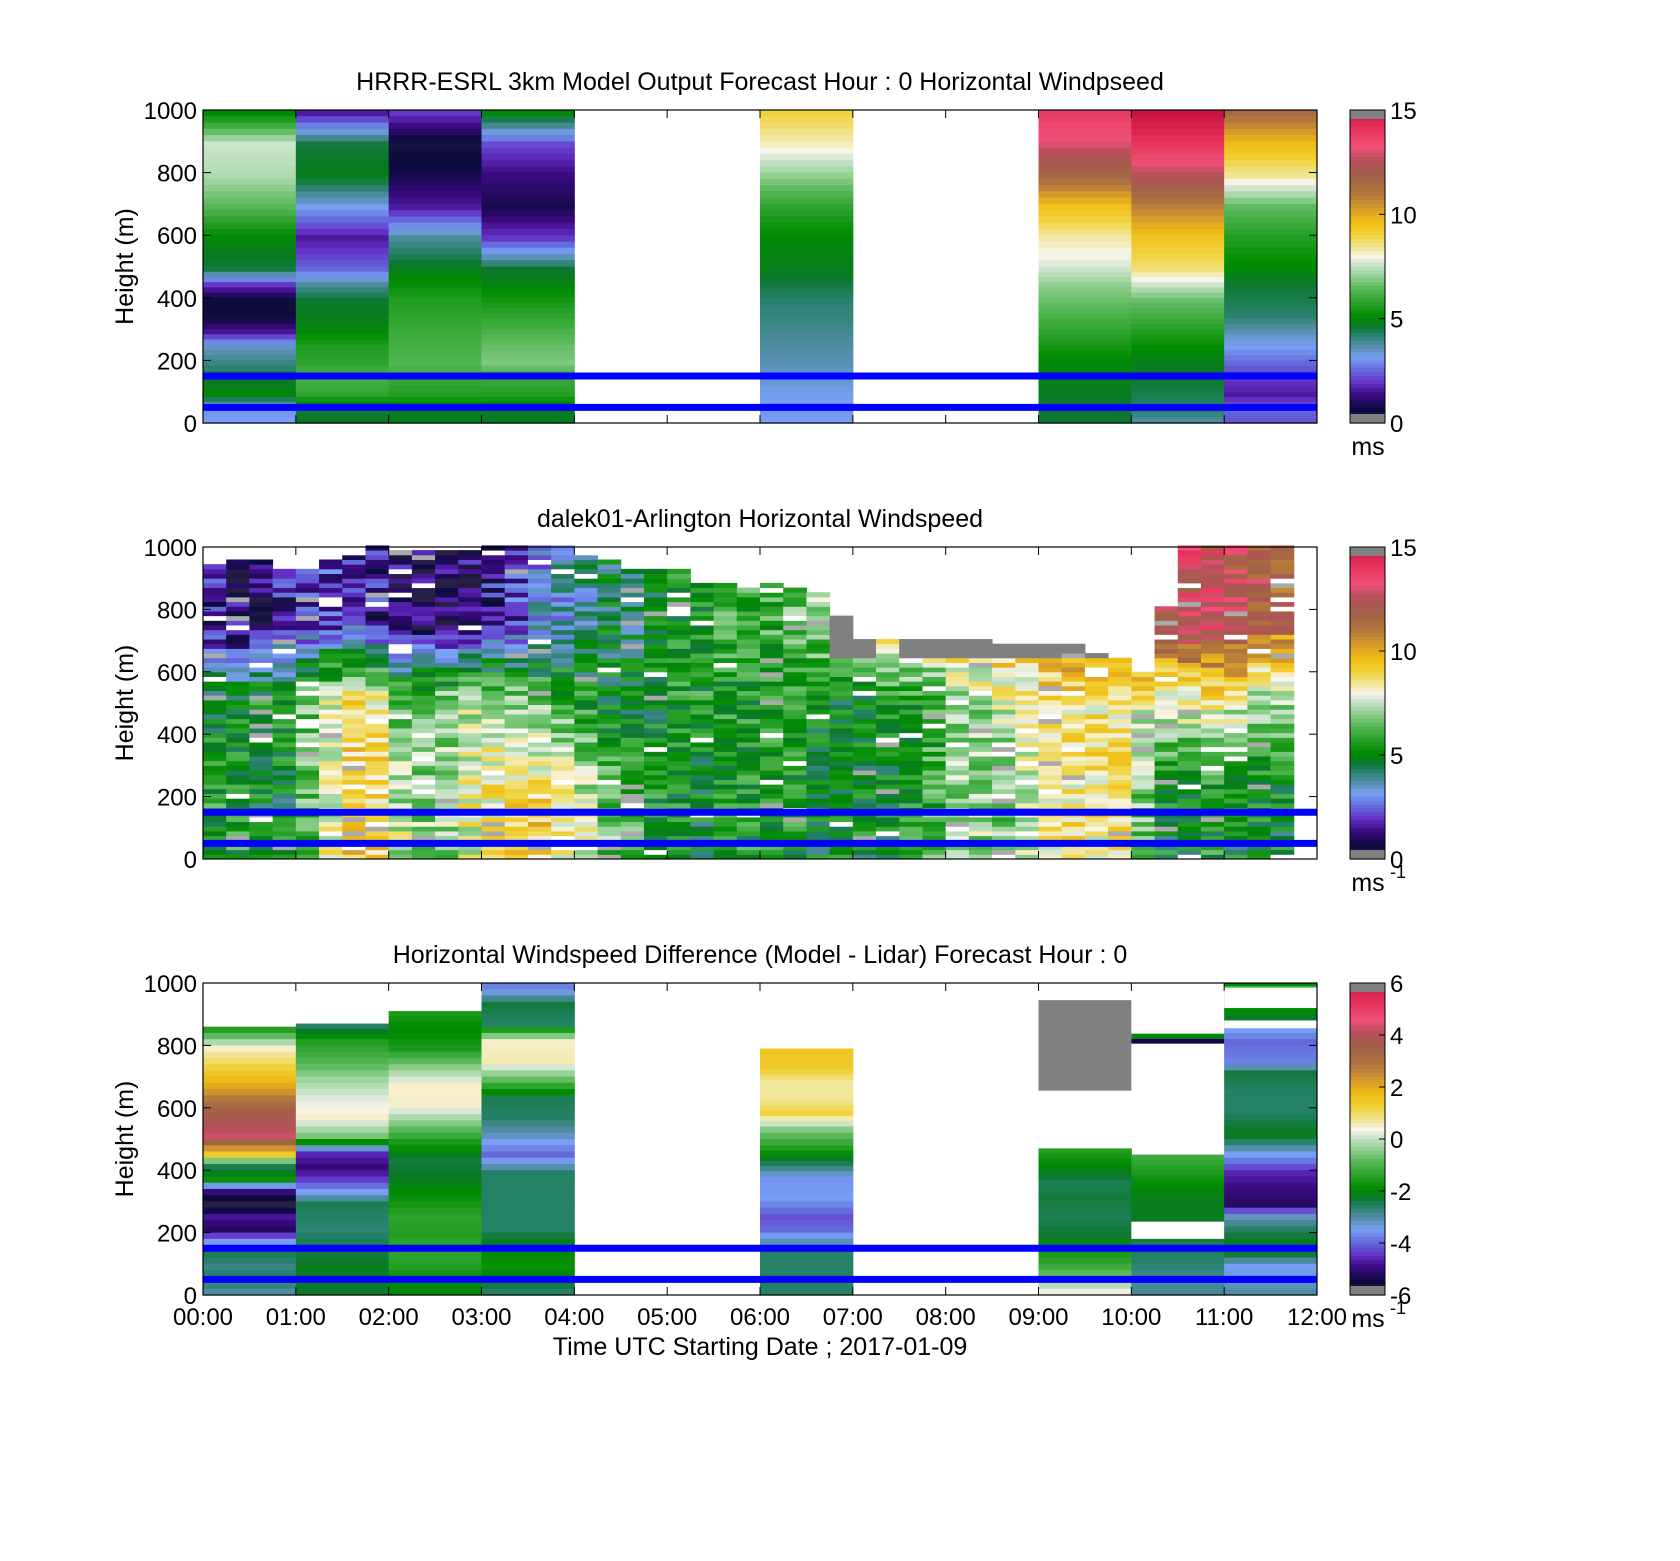  Describe the element at coordinates (1400, 1244) in the screenshot. I see `colorbar-tick-label: -4` at that location.